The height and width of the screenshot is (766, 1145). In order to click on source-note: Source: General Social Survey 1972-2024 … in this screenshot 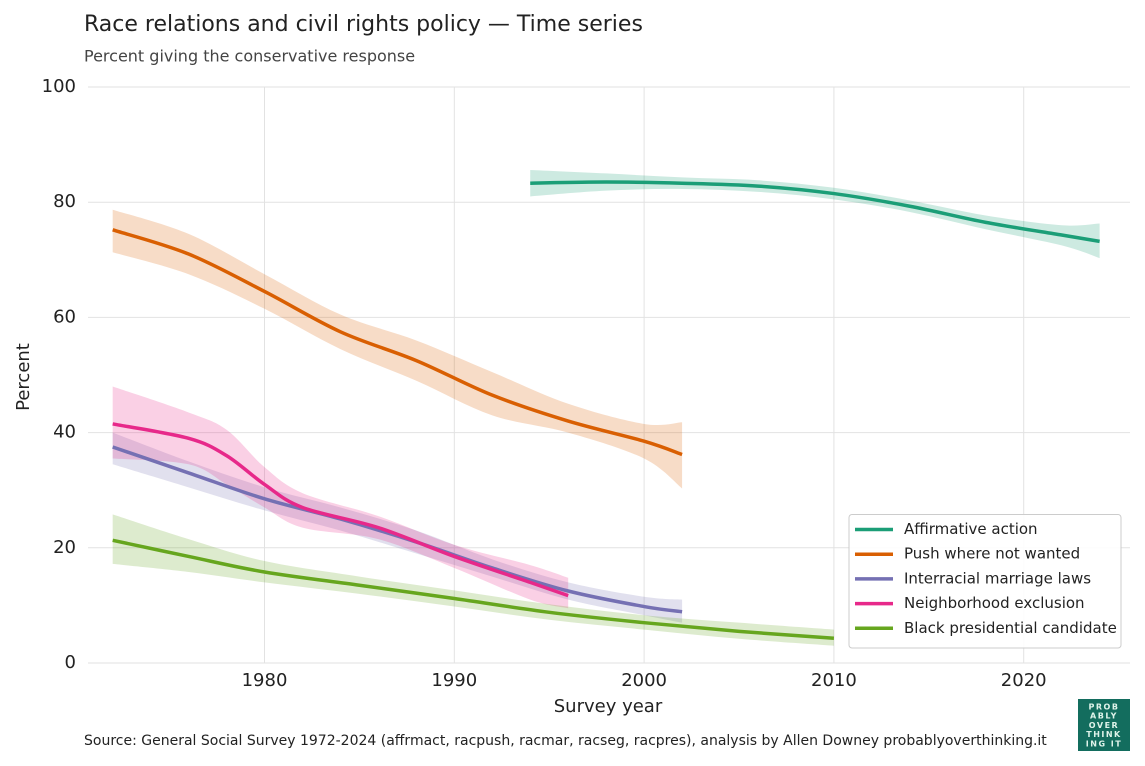, I will do `click(565, 741)`.